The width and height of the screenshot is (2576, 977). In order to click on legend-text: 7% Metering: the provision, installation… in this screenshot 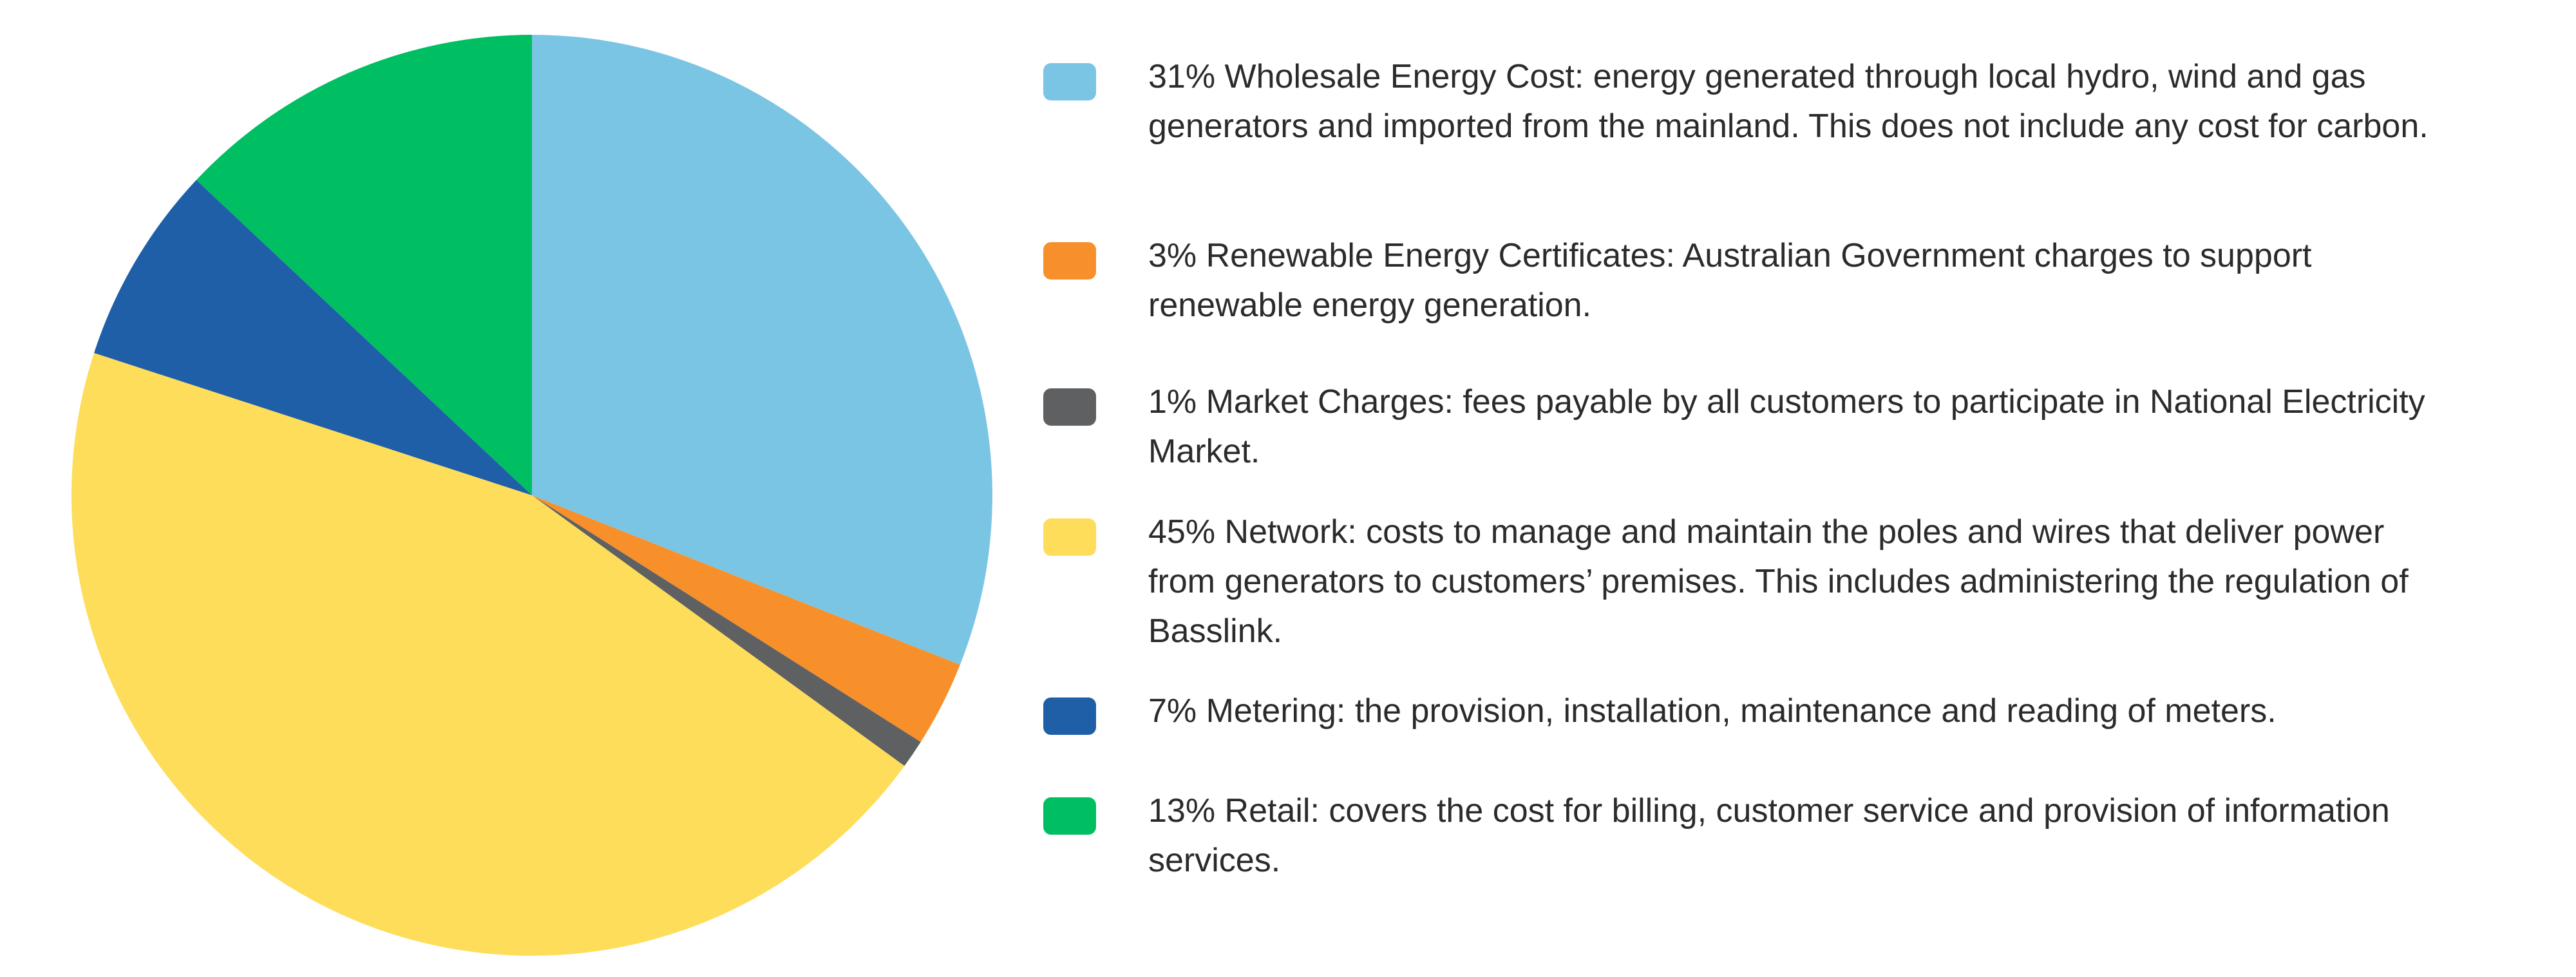, I will do `click(1792, 711)`.